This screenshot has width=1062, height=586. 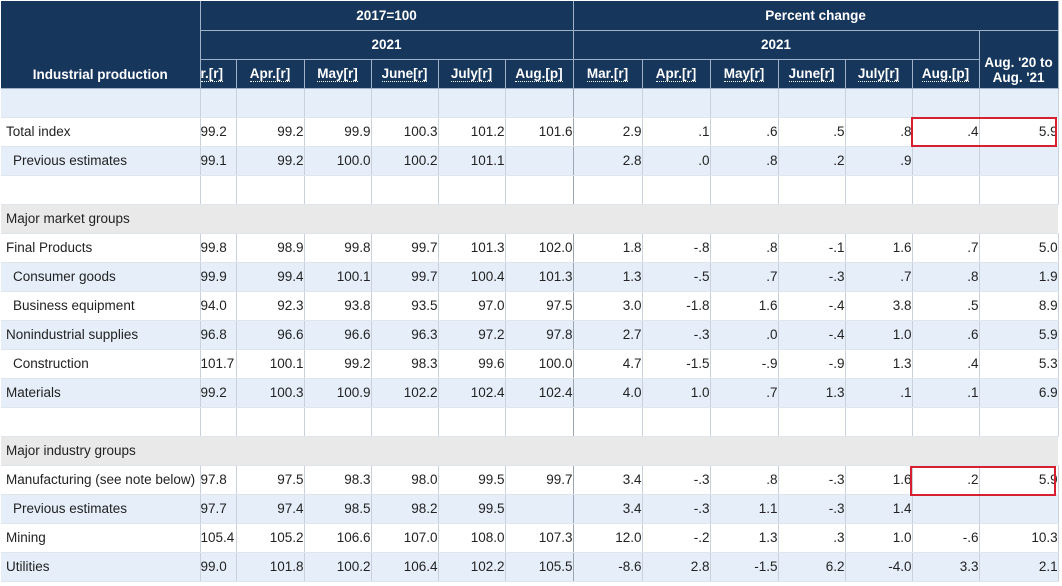 What do you see at coordinates (608, 161) in the screenshot?
I see `percent-value-cell: 2.8` at bounding box center [608, 161].